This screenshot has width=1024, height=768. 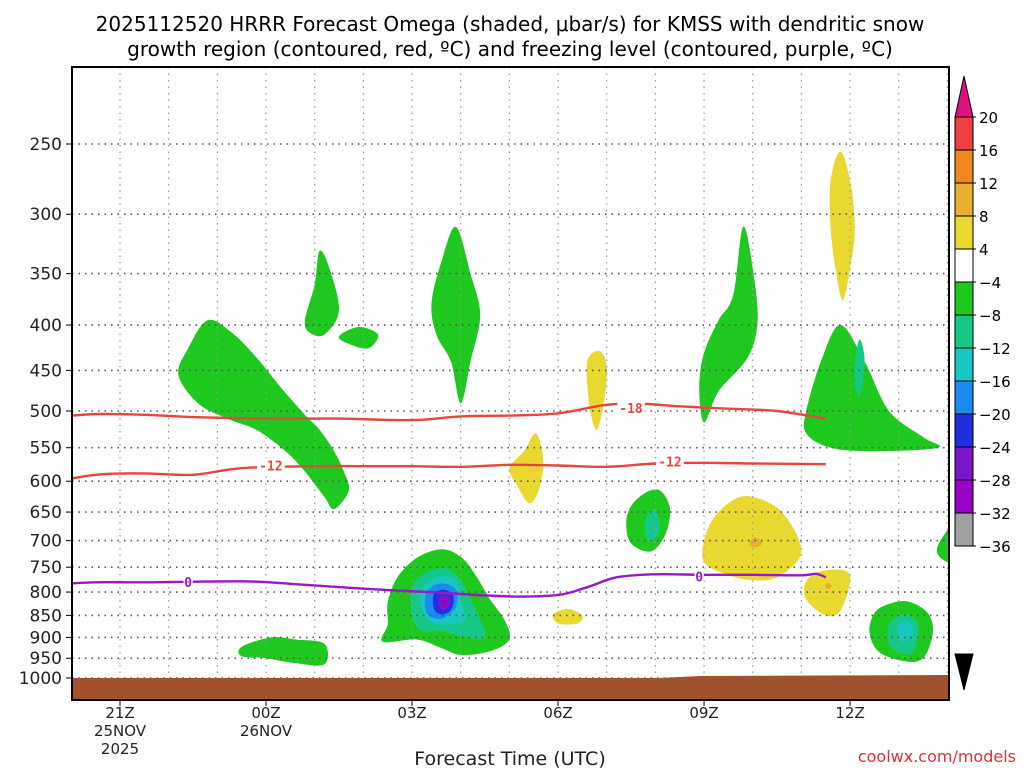 What do you see at coordinates (703, 713) in the screenshot?
I see `x-tick-label-4: 09Z` at bounding box center [703, 713].